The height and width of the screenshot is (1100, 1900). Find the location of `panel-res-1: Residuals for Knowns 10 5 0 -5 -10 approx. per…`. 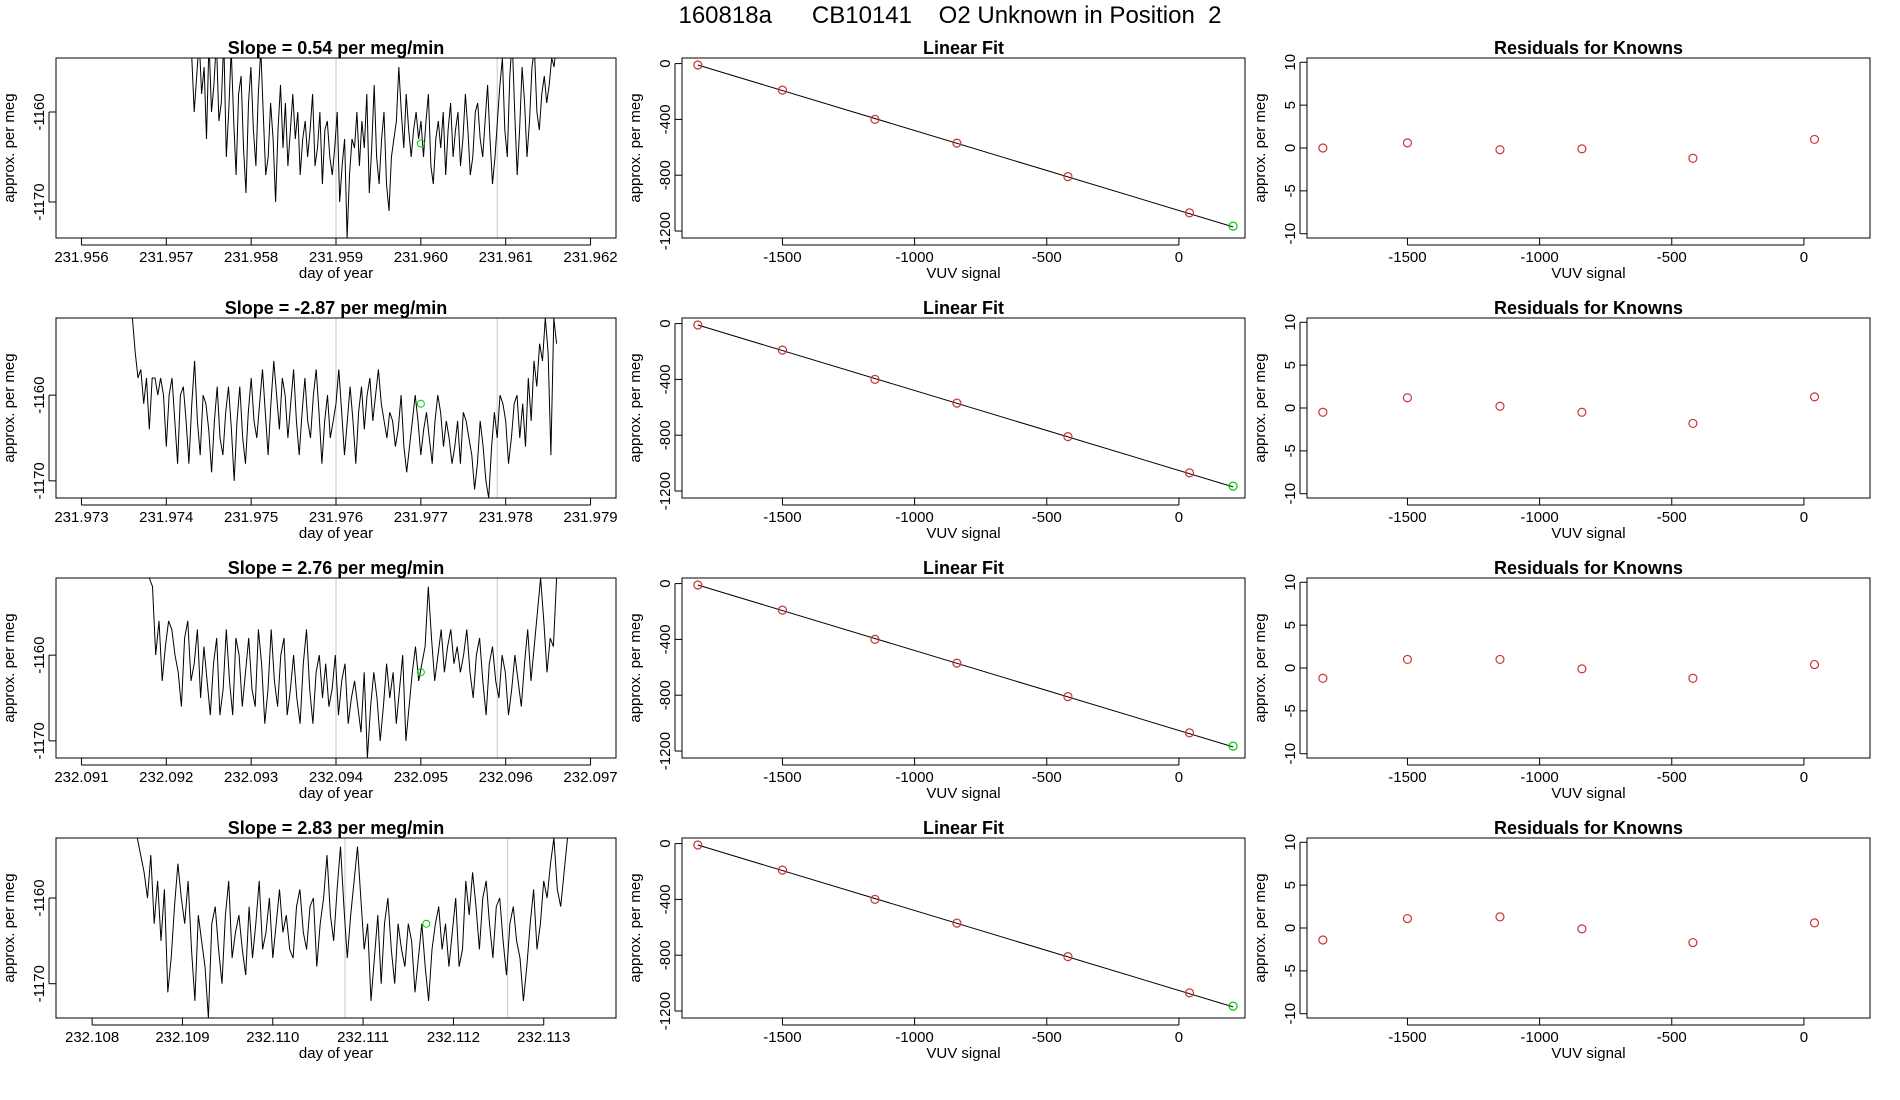

panel-res-1: Residuals for Knowns 10 5 0 -5 -10 approx. per… is located at coordinates (1561, 160).